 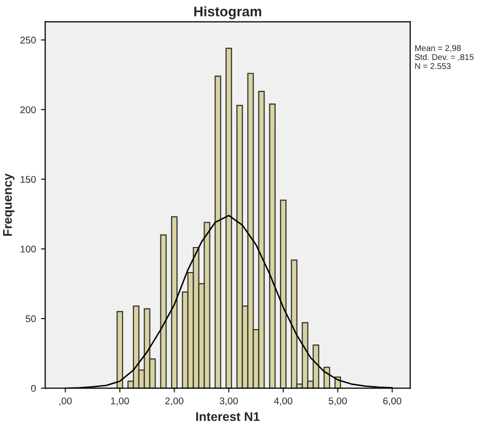 I want to click on x-axis-title: Interest N1, so click(x=228, y=417).